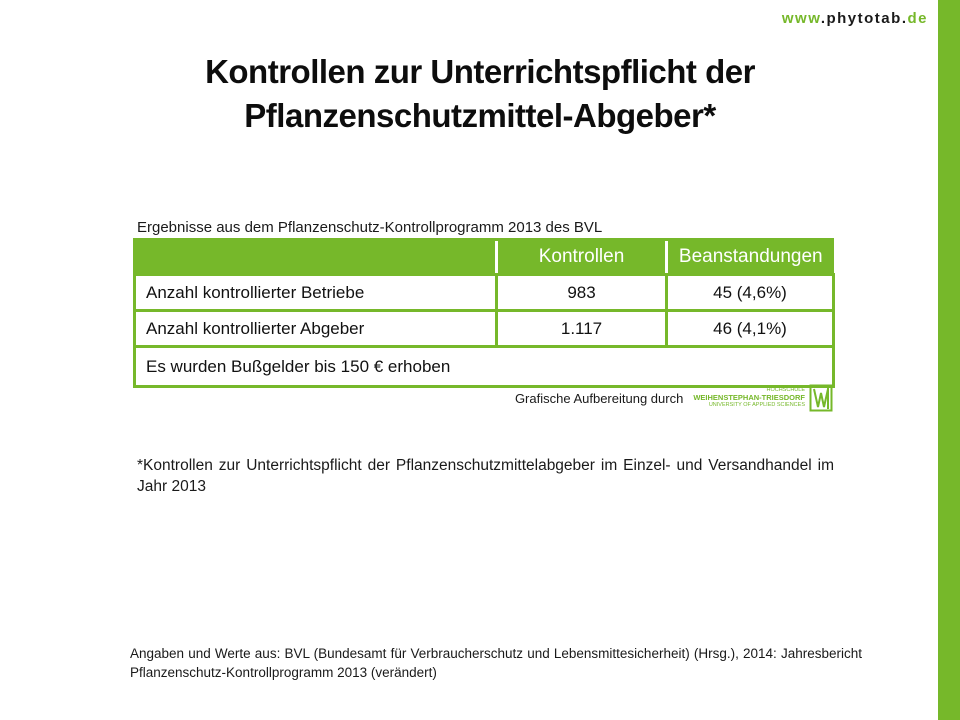 Image resolution: width=960 pixels, height=720 pixels. Describe the element at coordinates (315, 292) in the screenshot. I see `row1-label: Anzahl kontrollierter Betriebe` at that location.